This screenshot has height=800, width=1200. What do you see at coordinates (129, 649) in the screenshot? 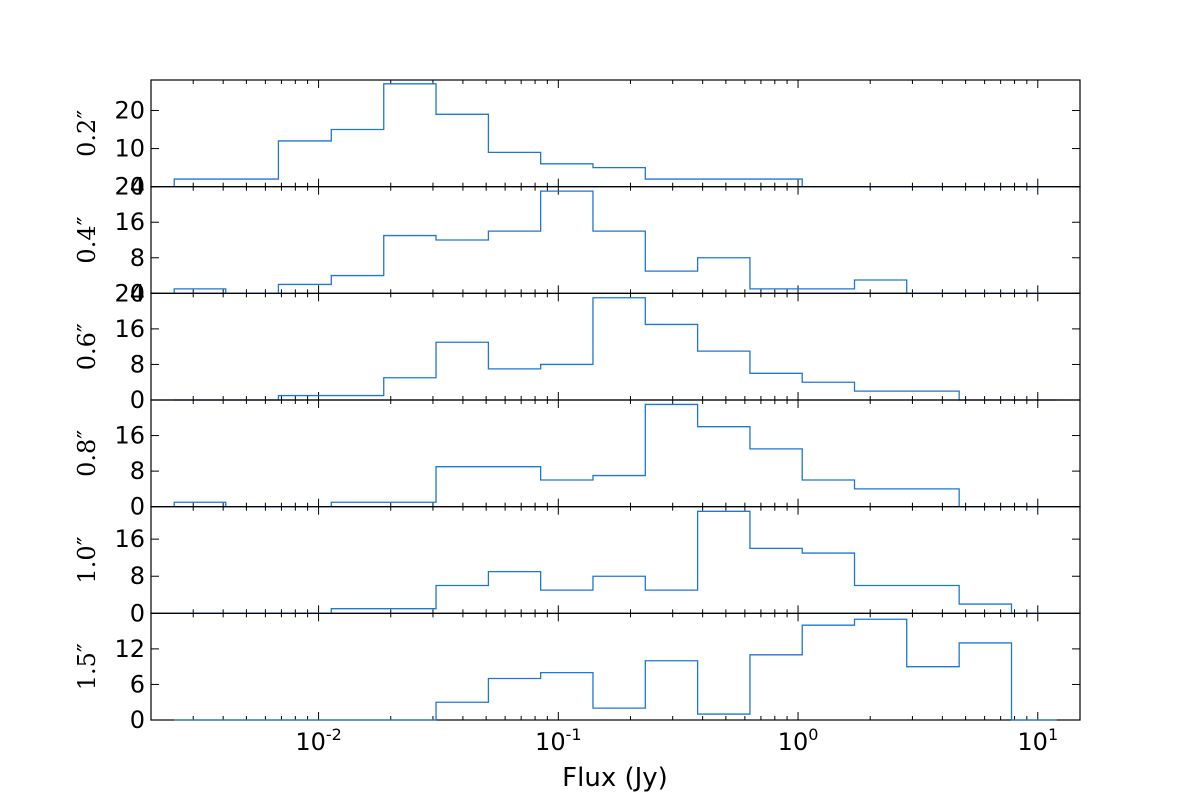
I see `y-tick-label: 12` at bounding box center [129, 649].